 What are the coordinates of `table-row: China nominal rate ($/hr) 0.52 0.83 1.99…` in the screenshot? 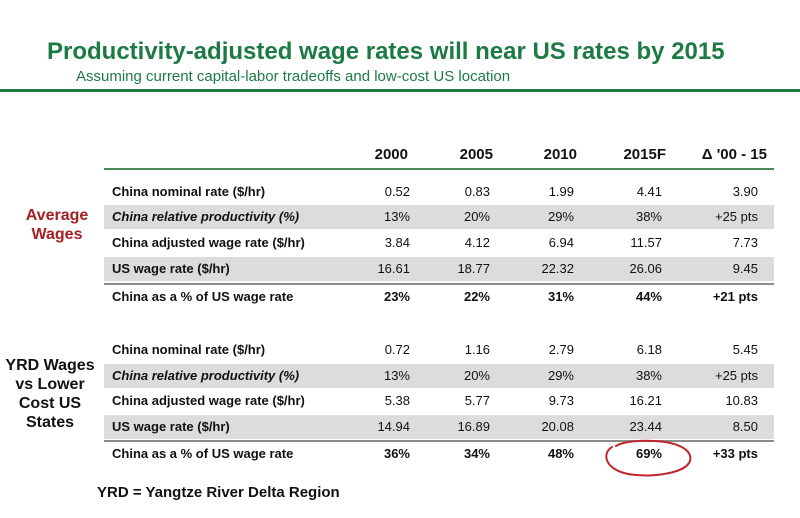 It's located at (439, 192).